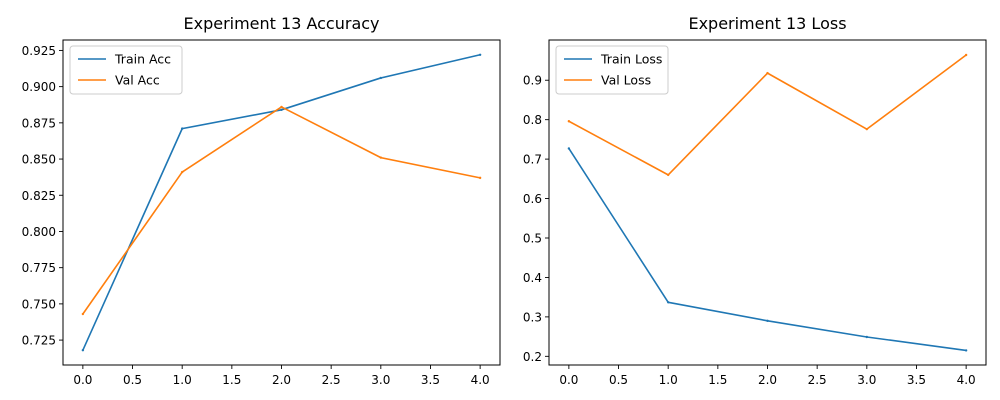 The height and width of the screenshot is (400, 1000). What do you see at coordinates (532, 81) in the screenshot?
I see `y-tick-label: 0.9` at bounding box center [532, 81].